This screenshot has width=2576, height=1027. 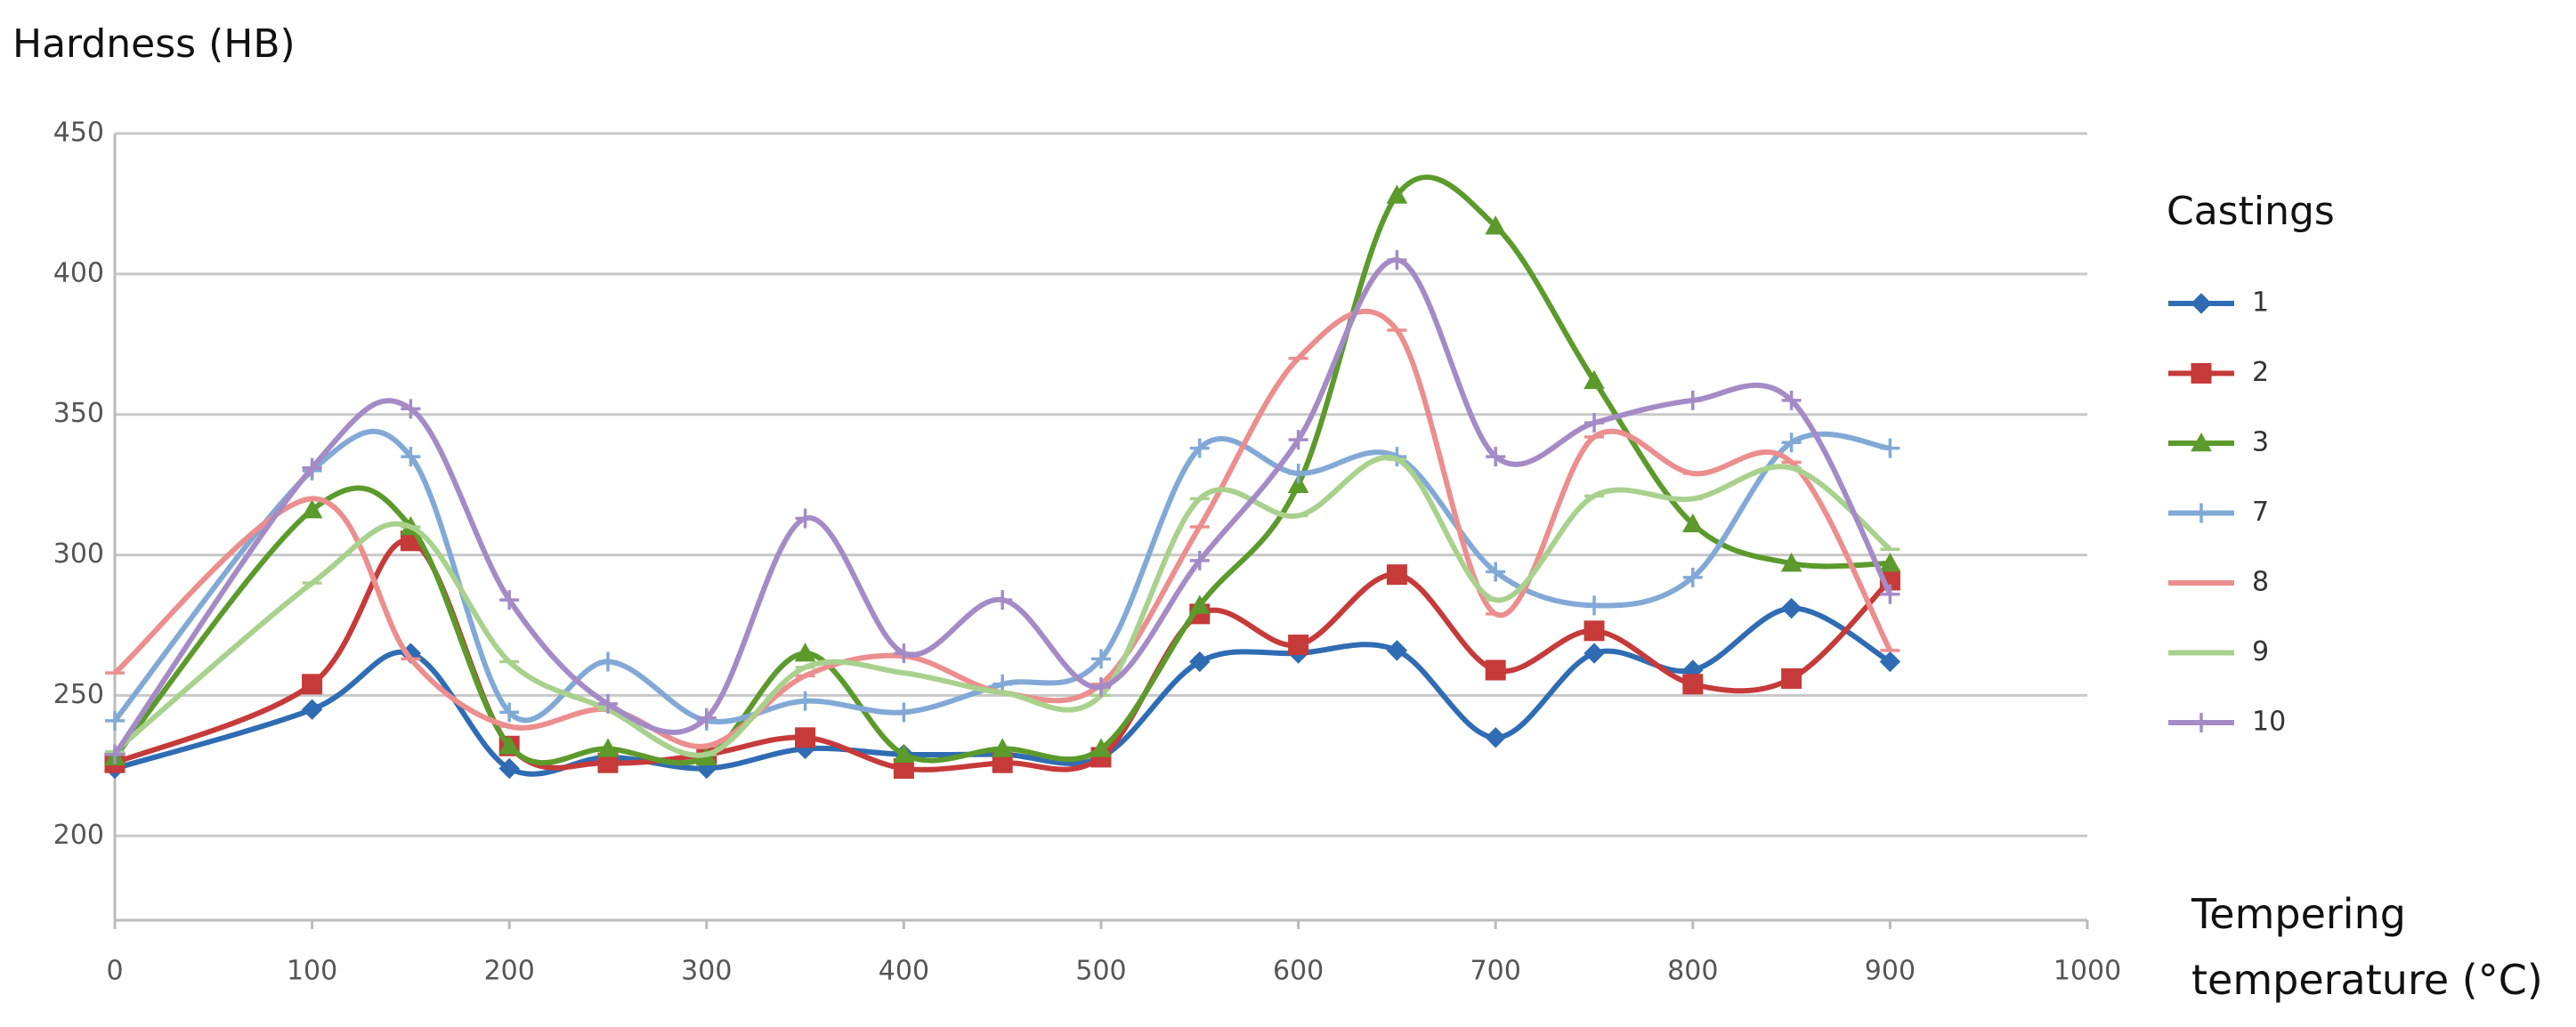 I want to click on x-tick-label: 100, so click(x=312, y=972).